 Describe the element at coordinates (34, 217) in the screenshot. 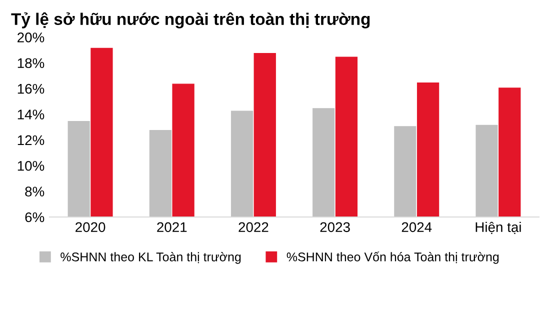

I see `y-tick-label: 6%` at that location.